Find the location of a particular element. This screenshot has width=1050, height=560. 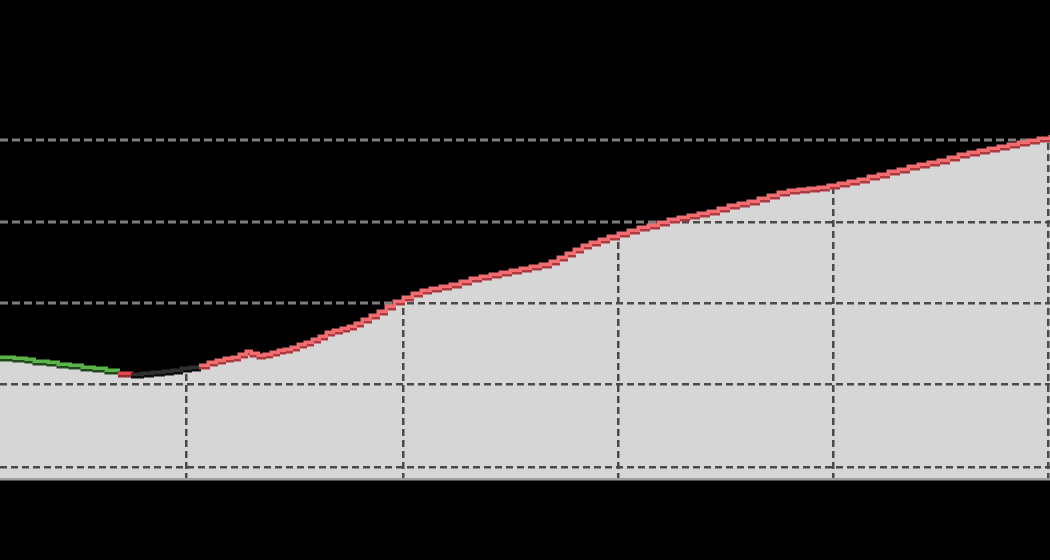

segment-red-tick-line is located at coordinates (125, 373).